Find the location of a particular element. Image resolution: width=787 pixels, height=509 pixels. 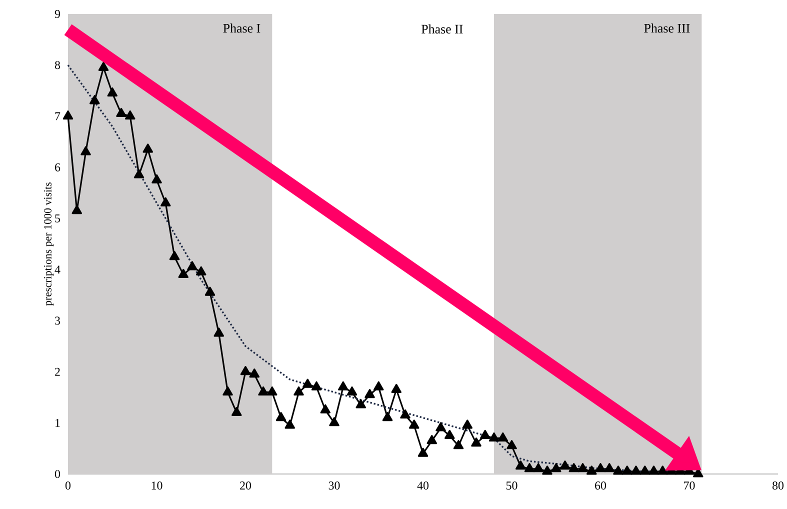

x-tick-label: 40 is located at coordinates (423, 486).